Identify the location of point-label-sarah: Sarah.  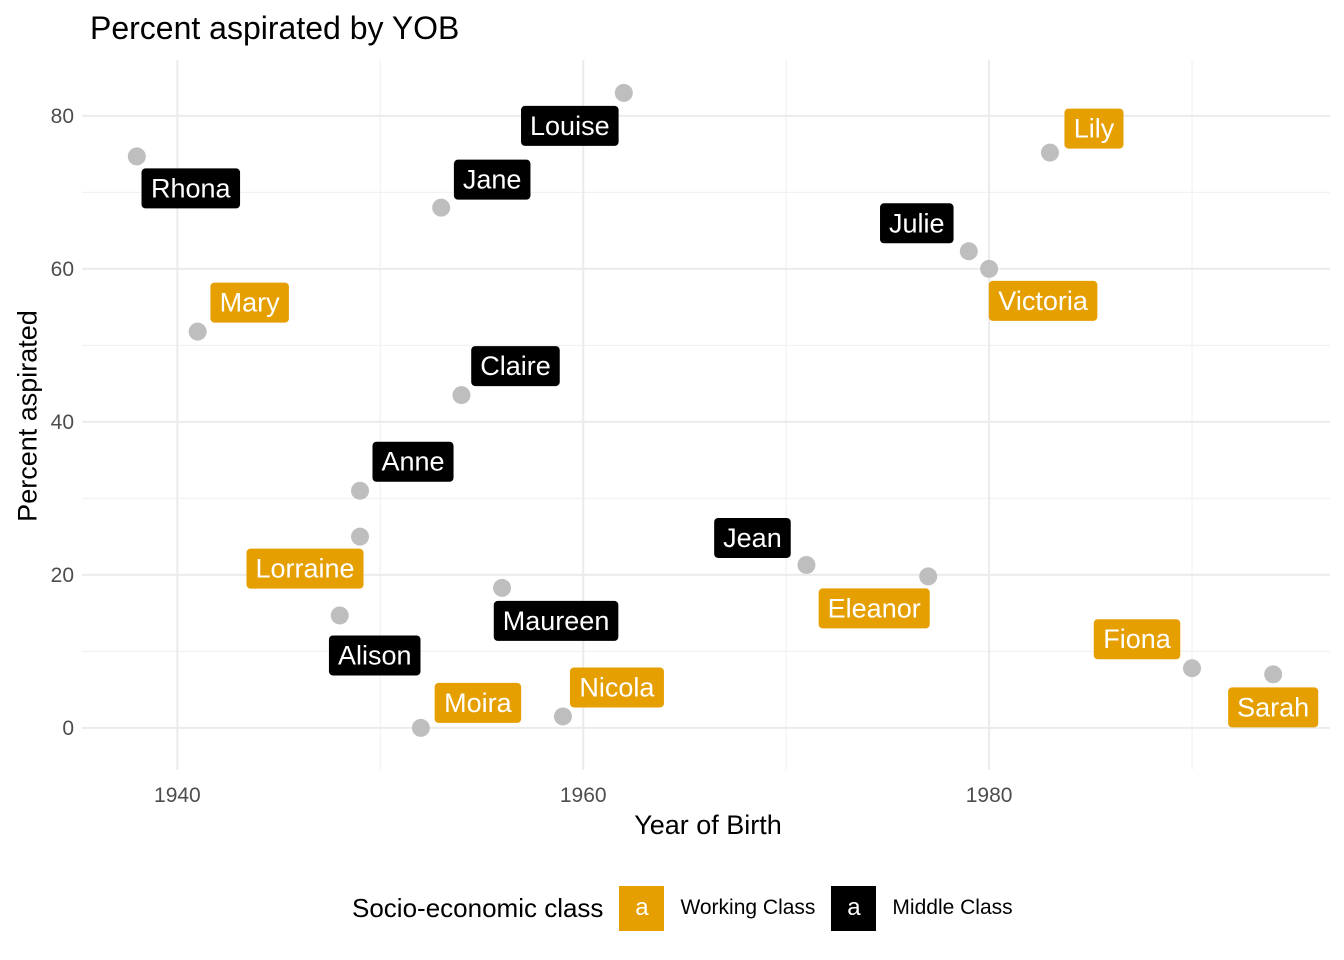
(1273, 707).